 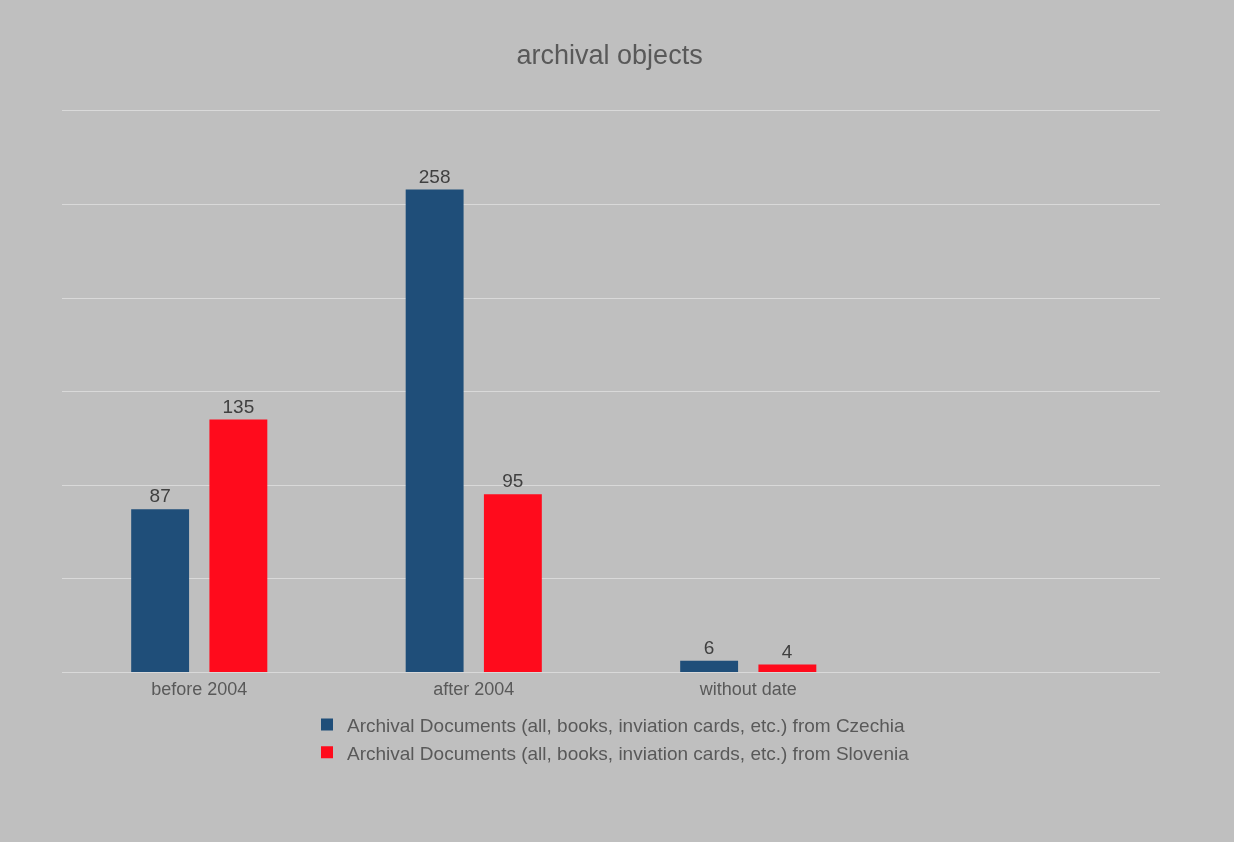 What do you see at coordinates (513, 481) in the screenshot?
I see `data-label: 95` at bounding box center [513, 481].